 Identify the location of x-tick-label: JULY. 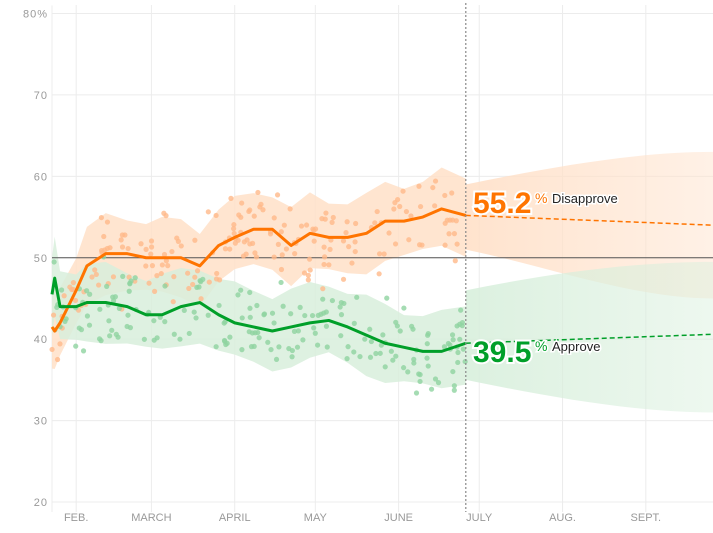
(479, 518).